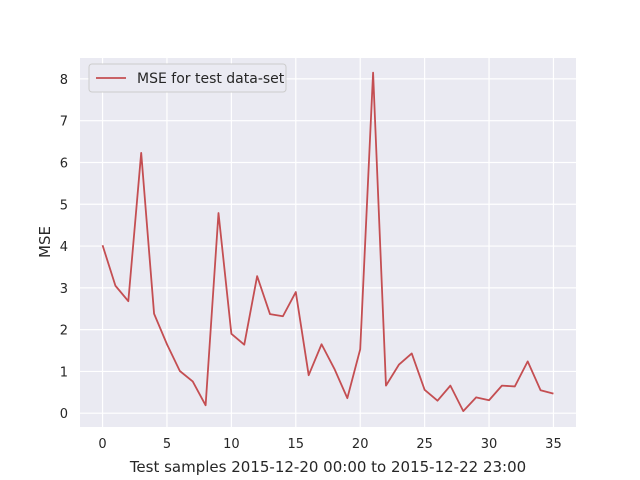  What do you see at coordinates (64, 163) in the screenshot?
I see `y-tick-label: 6` at bounding box center [64, 163].